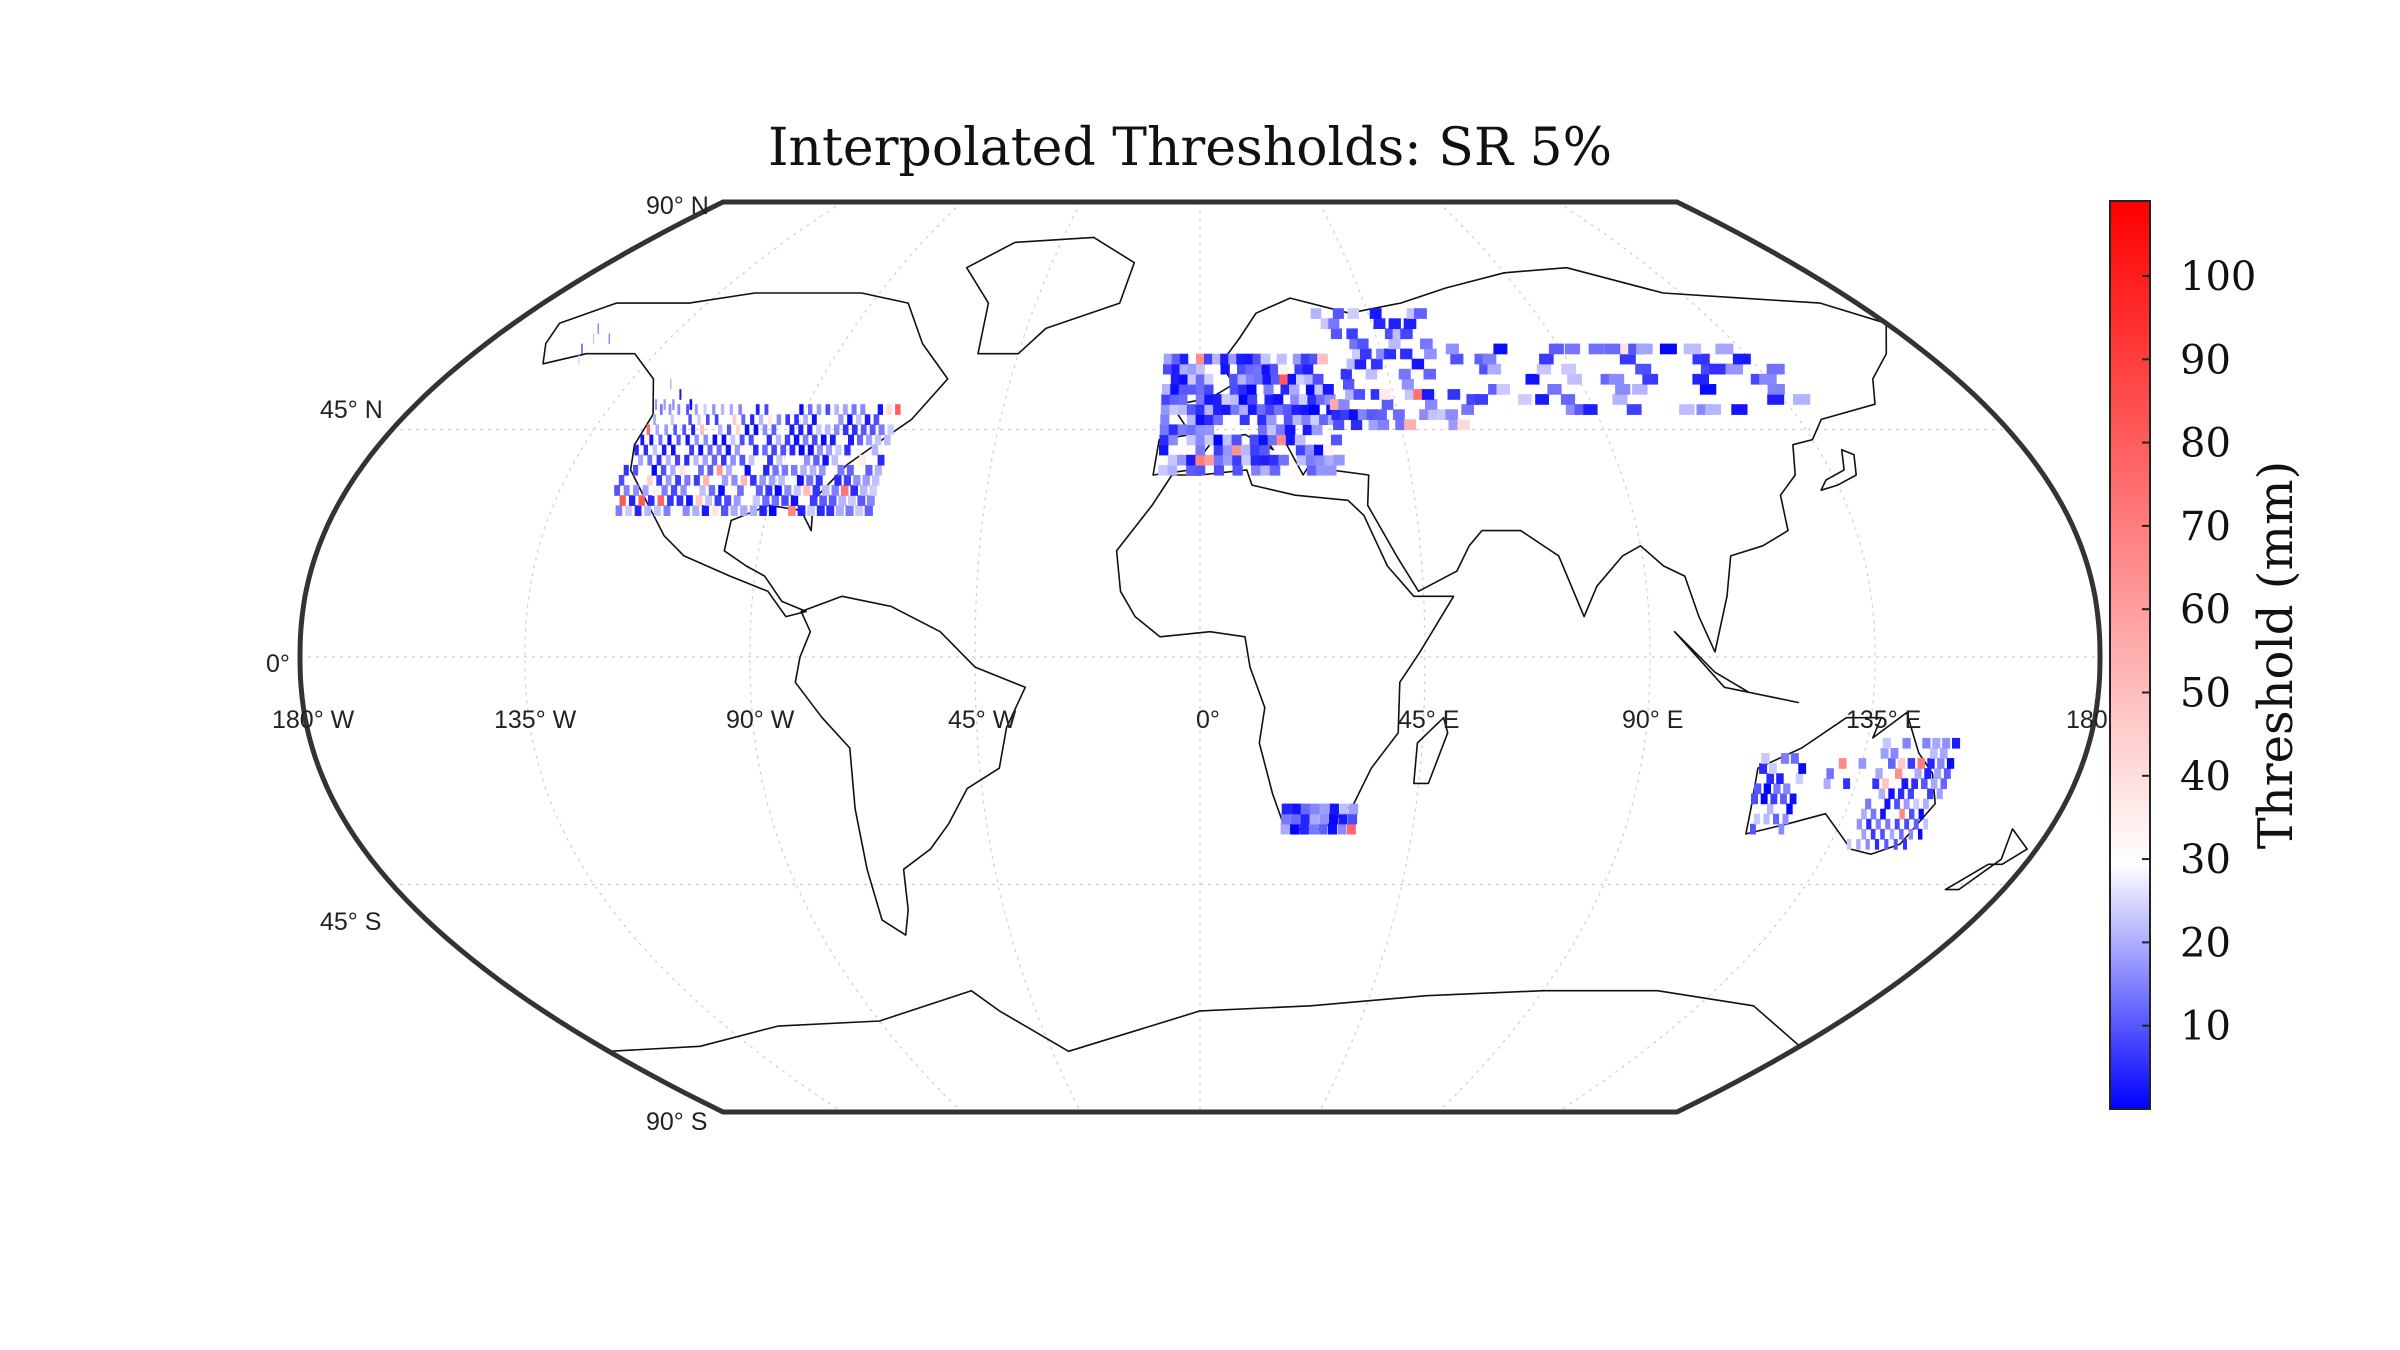  What do you see at coordinates (677, 206) in the screenshot?
I see `lat-label-90n: 90° N` at bounding box center [677, 206].